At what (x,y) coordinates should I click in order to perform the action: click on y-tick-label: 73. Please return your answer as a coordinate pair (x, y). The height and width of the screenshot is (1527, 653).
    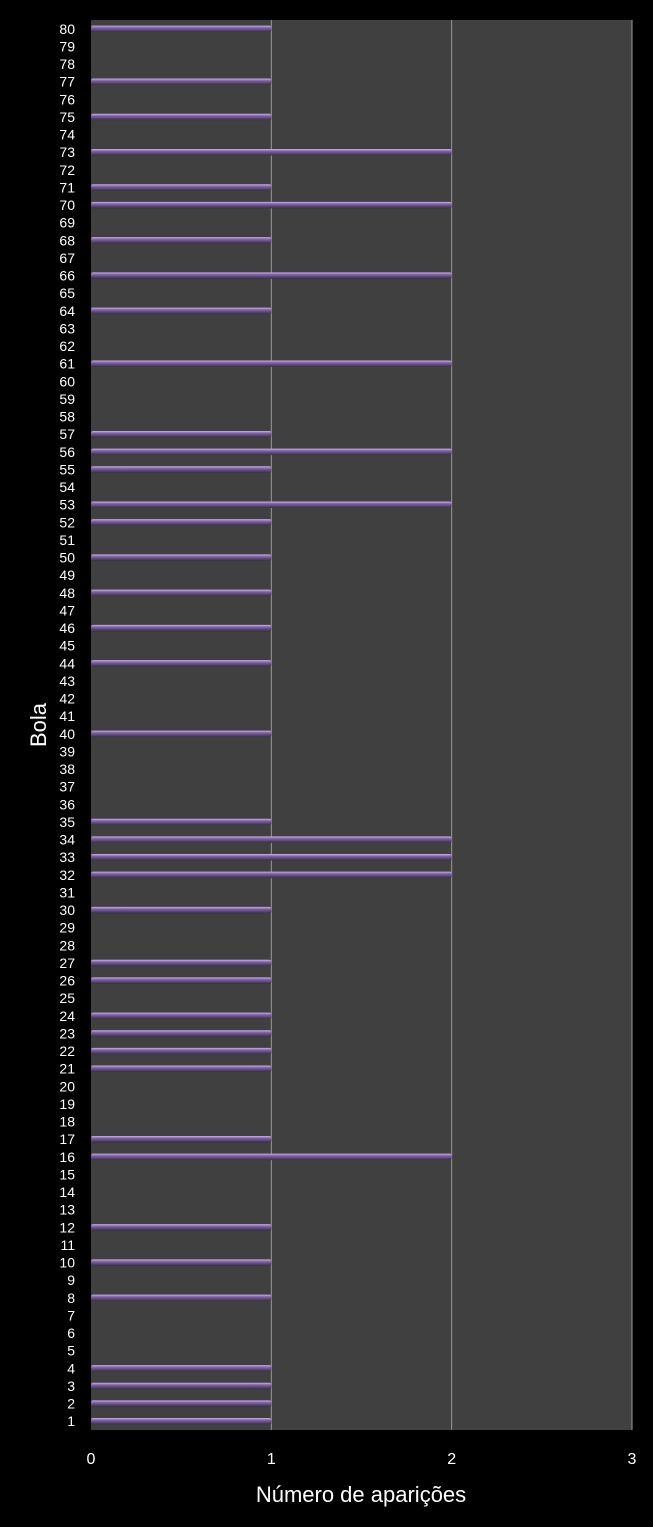
    Looking at the image, I should click on (67, 152).